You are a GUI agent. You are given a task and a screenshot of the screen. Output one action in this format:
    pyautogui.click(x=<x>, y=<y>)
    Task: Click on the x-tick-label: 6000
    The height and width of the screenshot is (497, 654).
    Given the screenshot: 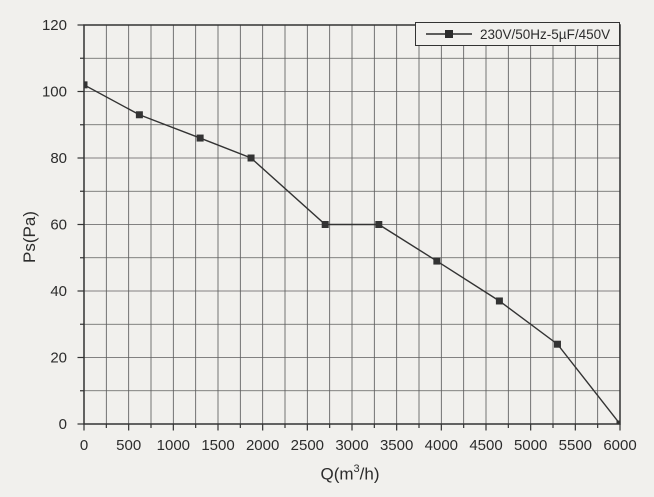 What is the action you would take?
    pyautogui.click(x=619, y=445)
    